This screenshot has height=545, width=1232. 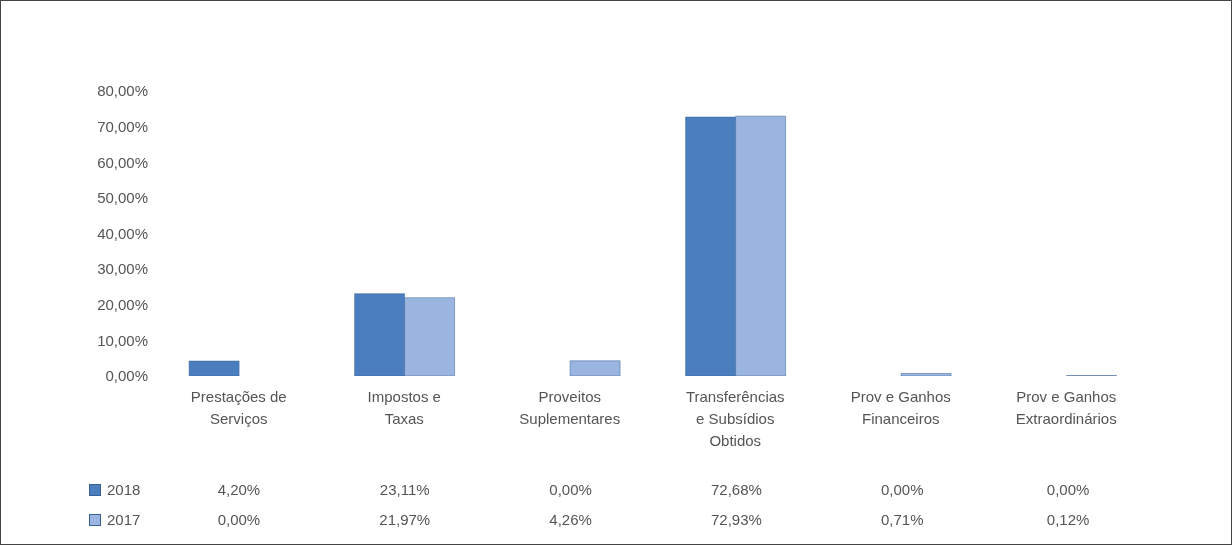 What do you see at coordinates (405, 519) in the screenshot?
I see `data-label: 21,97%` at bounding box center [405, 519].